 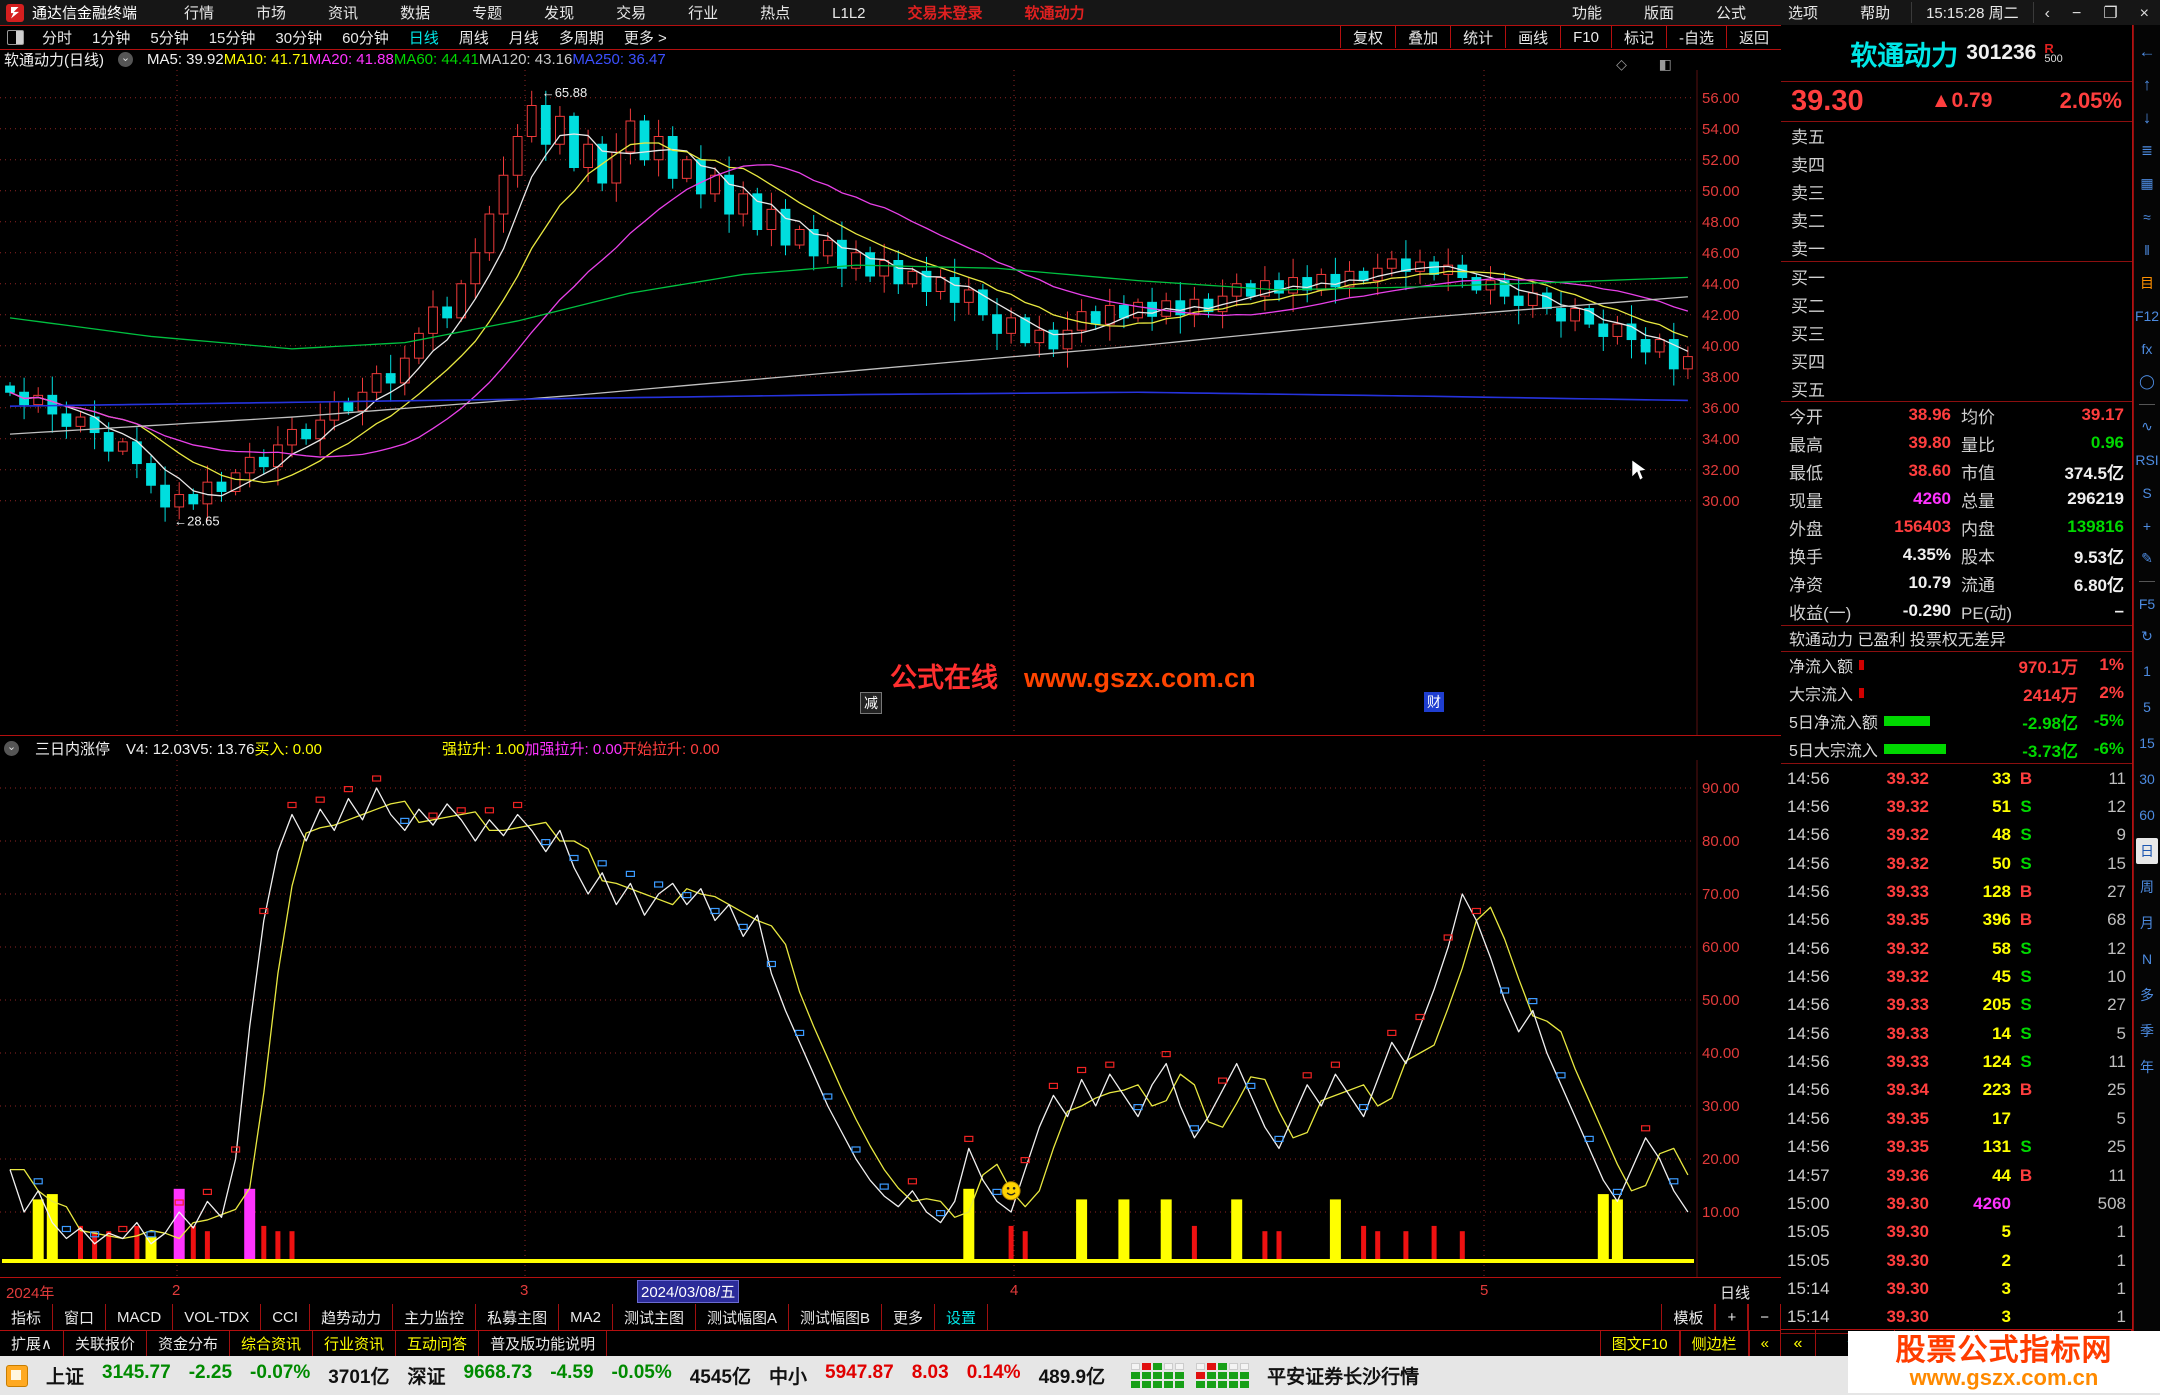 I want to click on event-marker-cai: 财, so click(x=1434, y=702).